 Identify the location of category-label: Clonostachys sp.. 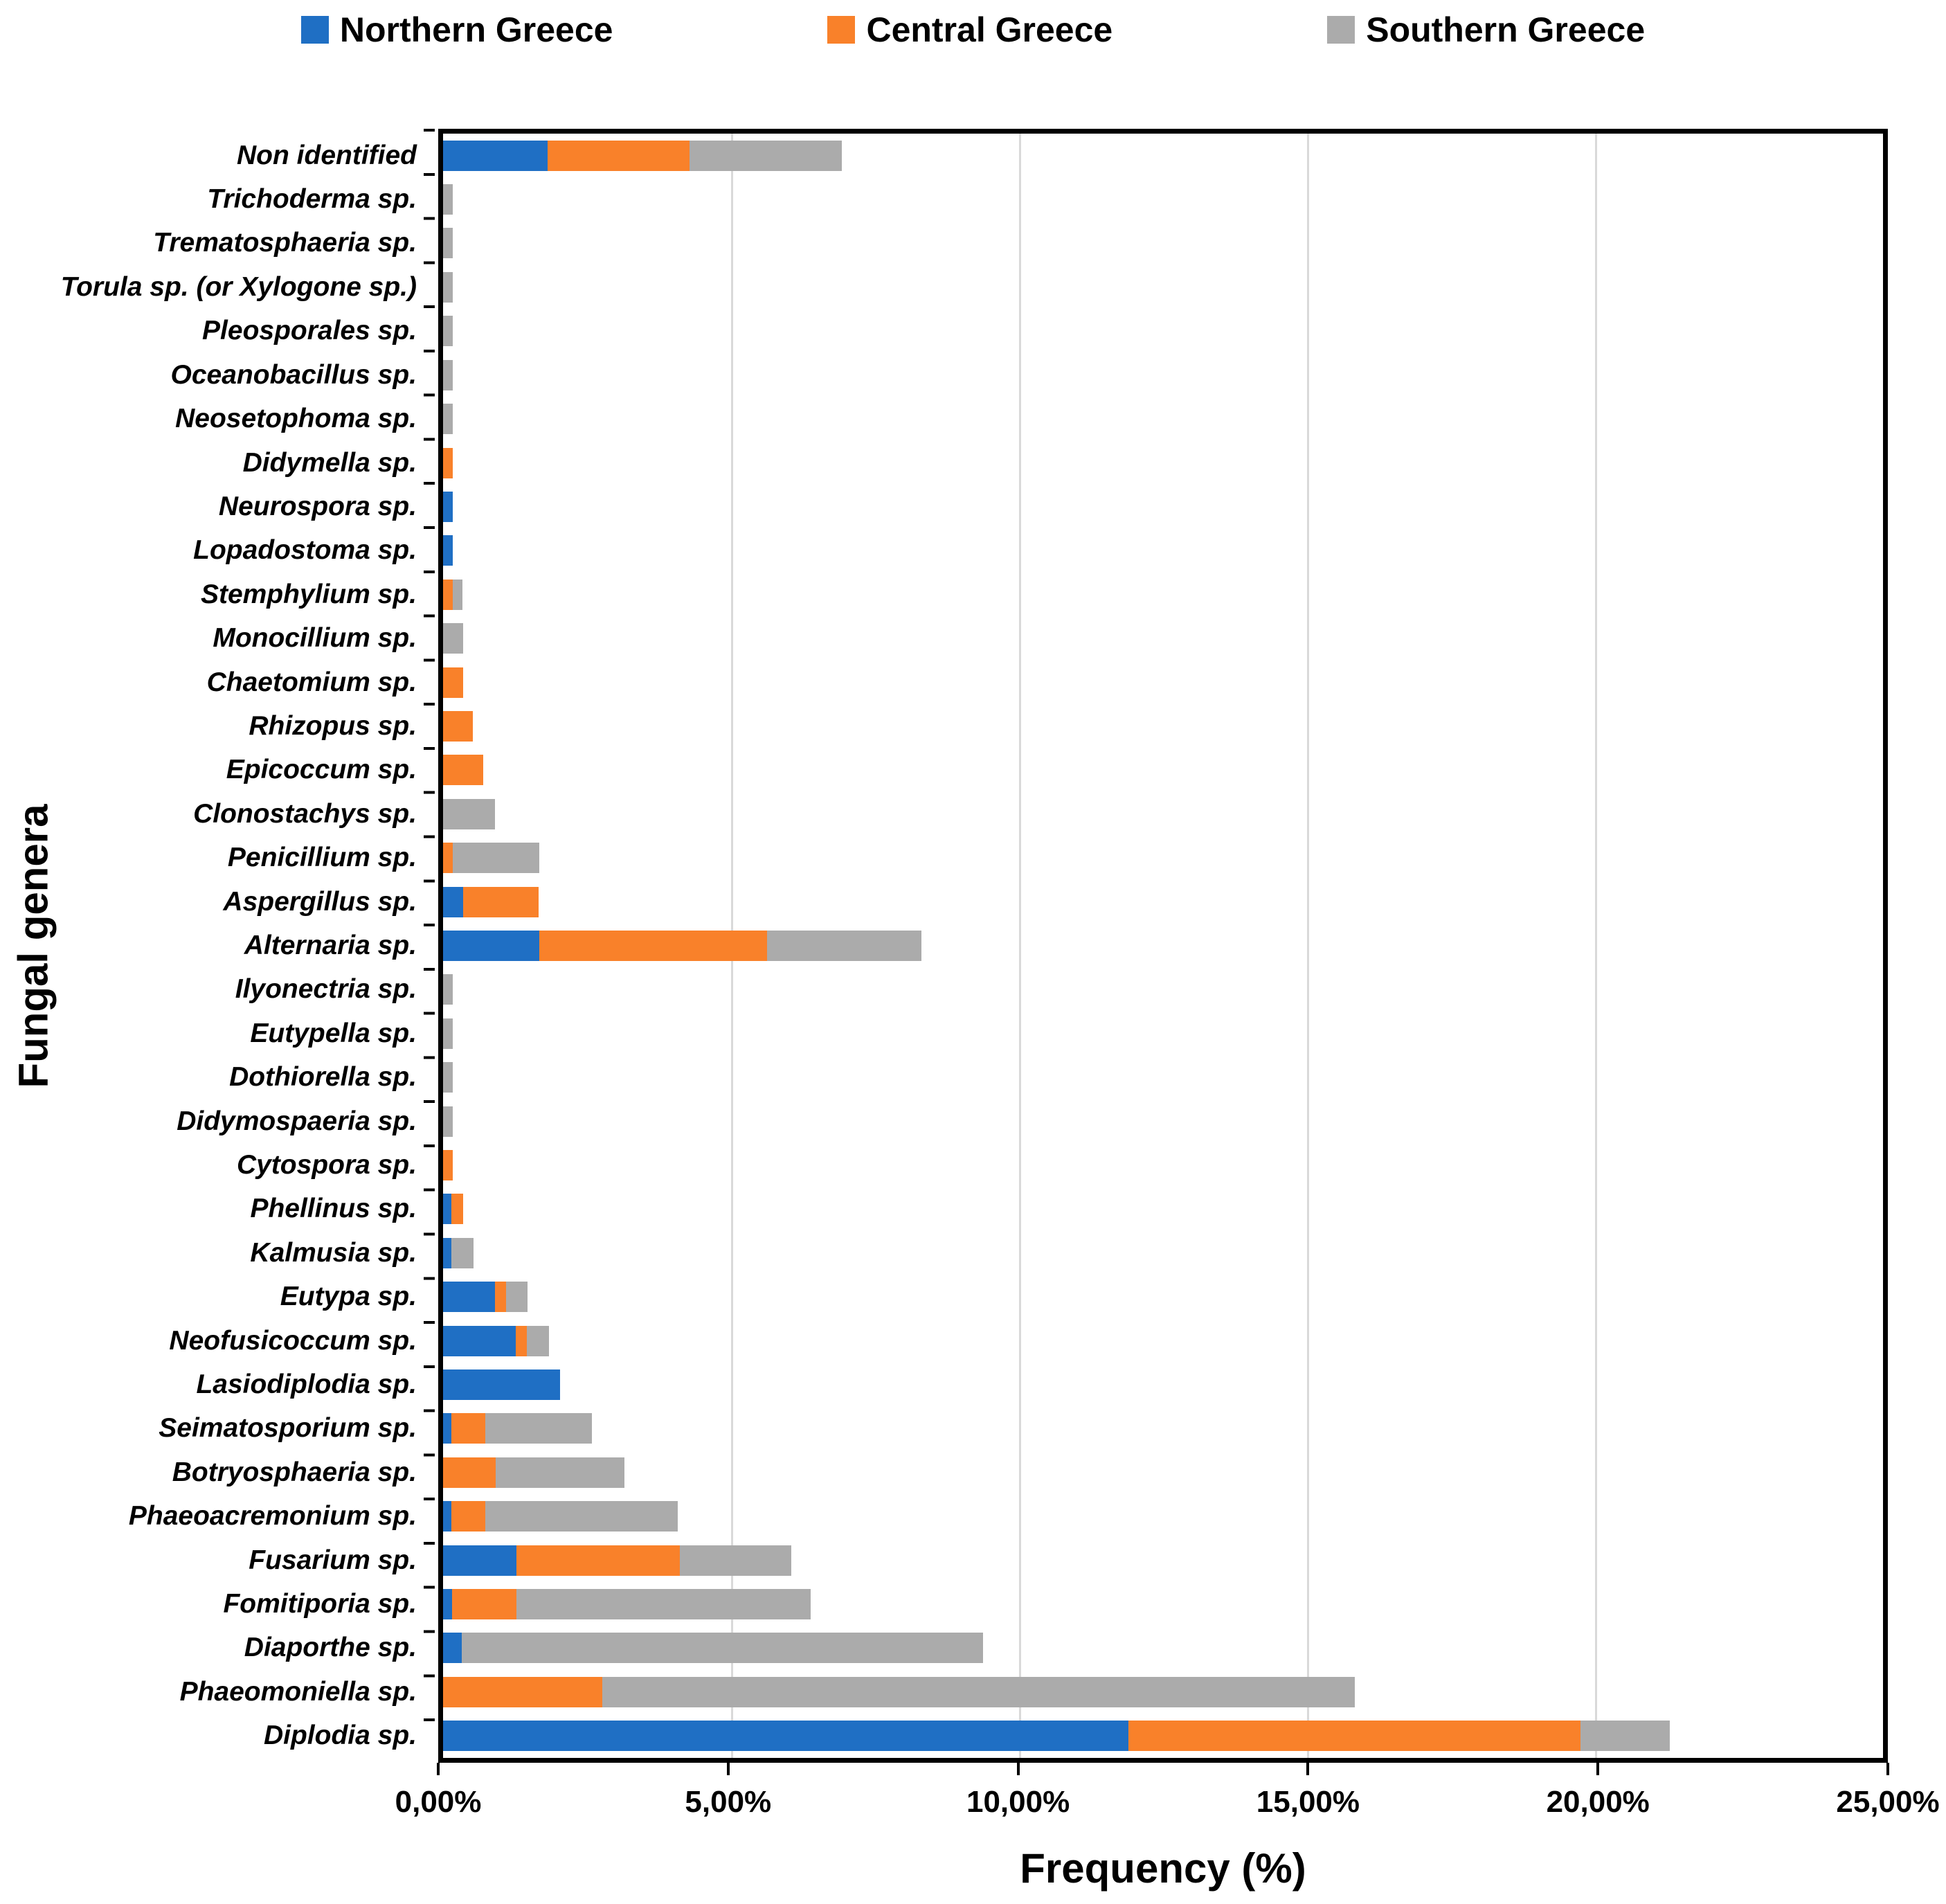
(305, 813).